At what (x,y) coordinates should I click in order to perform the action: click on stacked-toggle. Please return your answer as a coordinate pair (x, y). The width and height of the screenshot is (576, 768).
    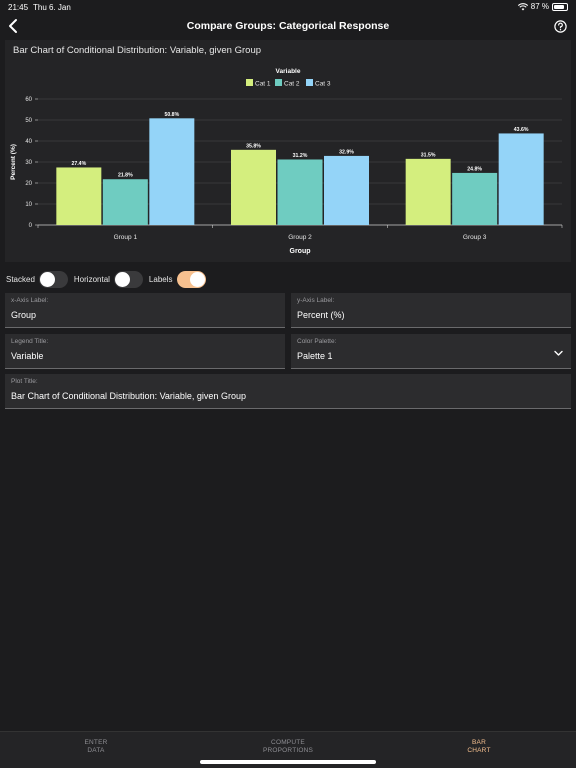
    Looking at the image, I should click on (53, 279).